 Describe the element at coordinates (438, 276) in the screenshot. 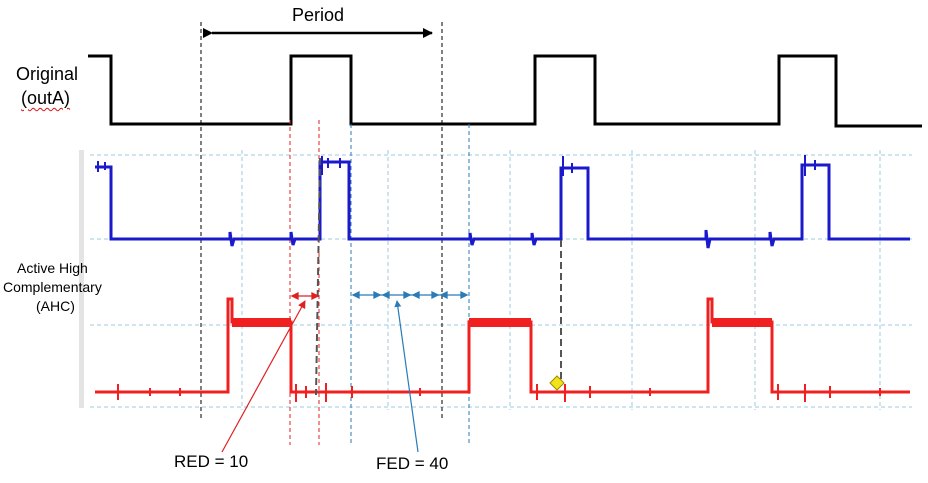

I see `scope-cursors` at that location.